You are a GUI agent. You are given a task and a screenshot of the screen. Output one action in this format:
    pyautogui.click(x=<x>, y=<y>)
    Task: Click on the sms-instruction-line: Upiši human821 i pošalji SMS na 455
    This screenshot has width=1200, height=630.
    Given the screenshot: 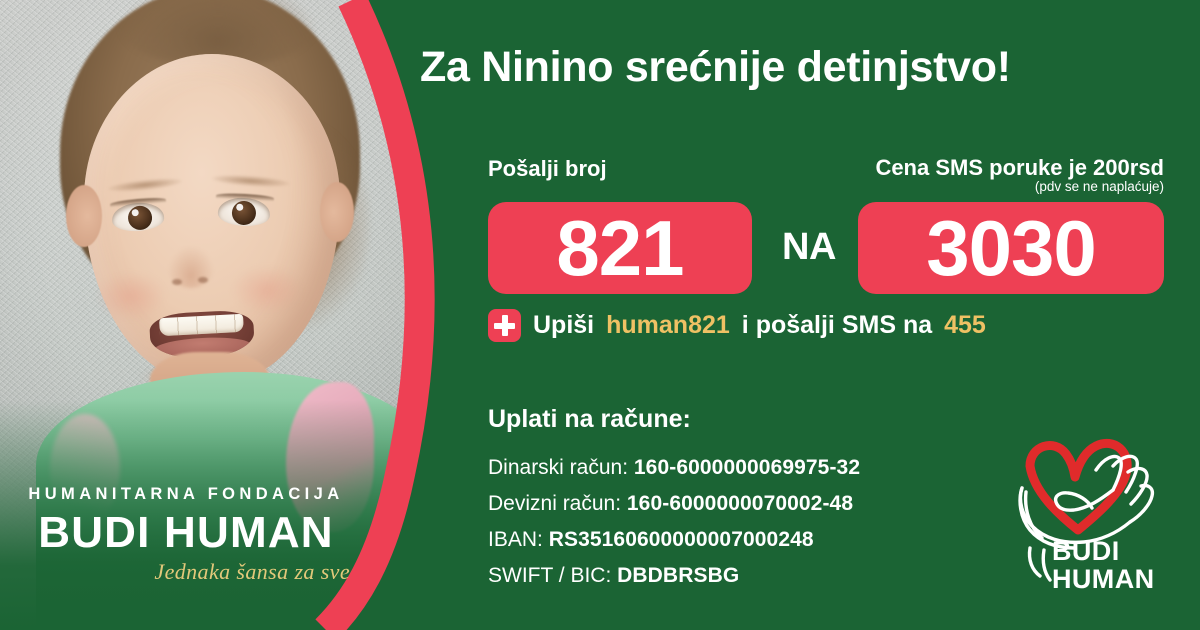 What is the action you would take?
    pyautogui.click(x=737, y=325)
    